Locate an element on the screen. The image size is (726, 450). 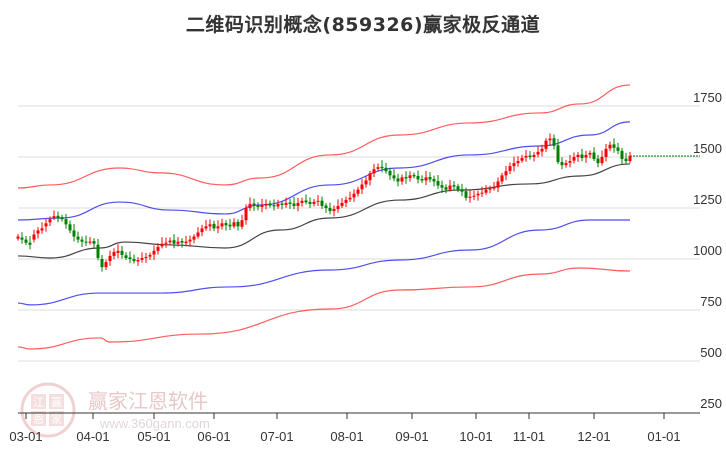
x-tick-label: 11-01 is located at coordinates (529, 436).